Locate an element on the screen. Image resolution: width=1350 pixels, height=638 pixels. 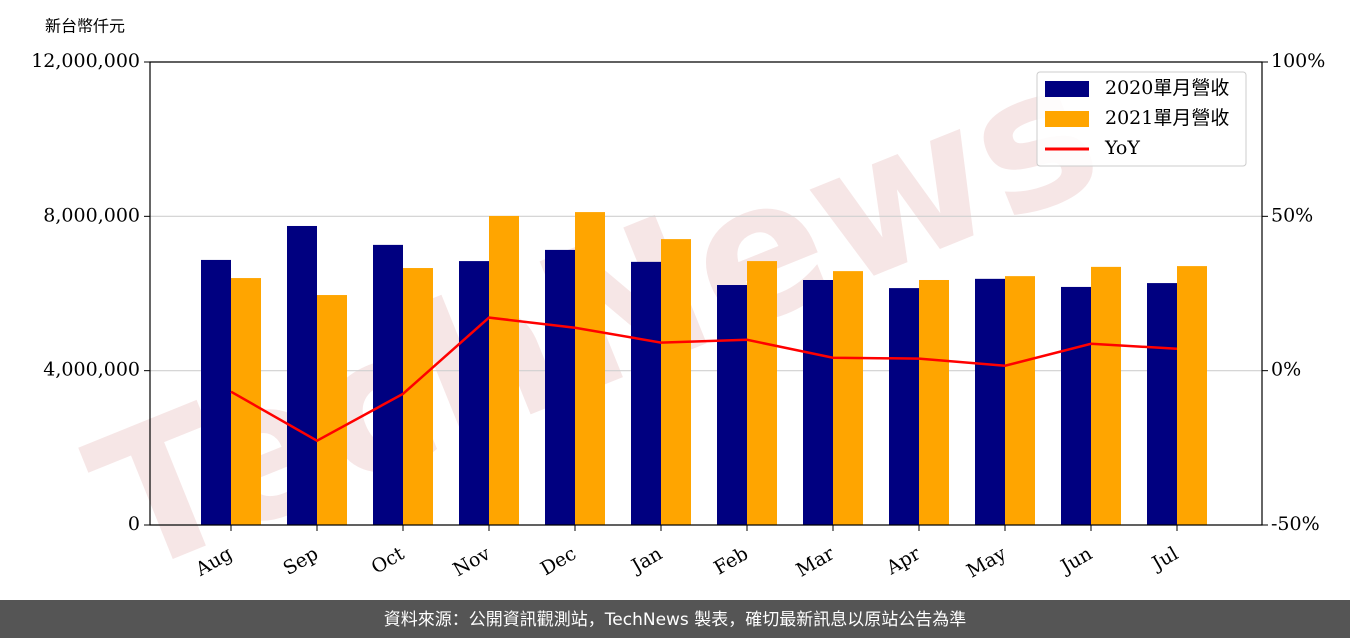
x-tick-label: Oct is located at coordinates (388, 560).